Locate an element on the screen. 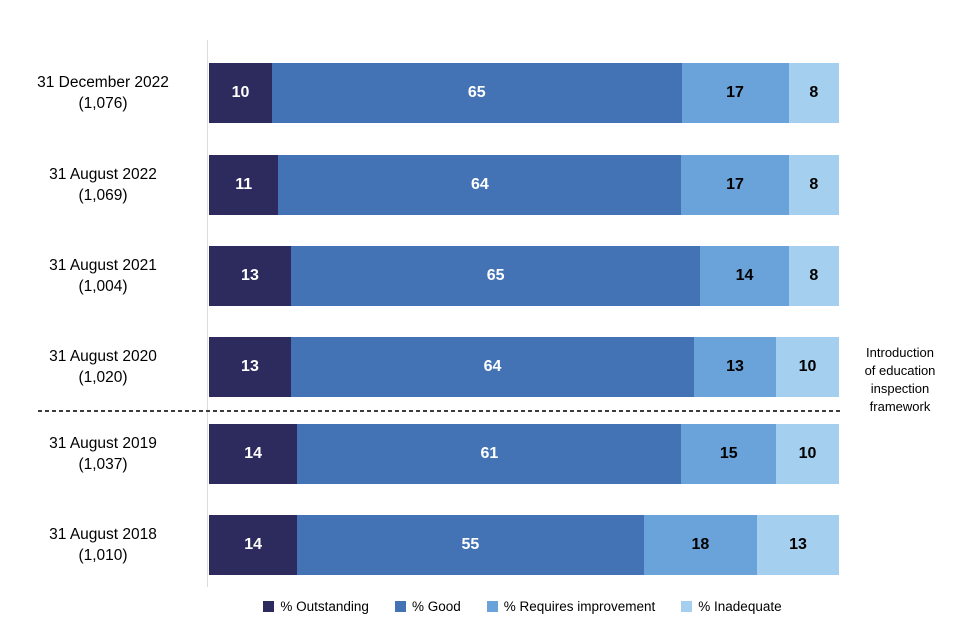 This screenshot has width=960, height=640. segment-value: 11 is located at coordinates (244, 184).